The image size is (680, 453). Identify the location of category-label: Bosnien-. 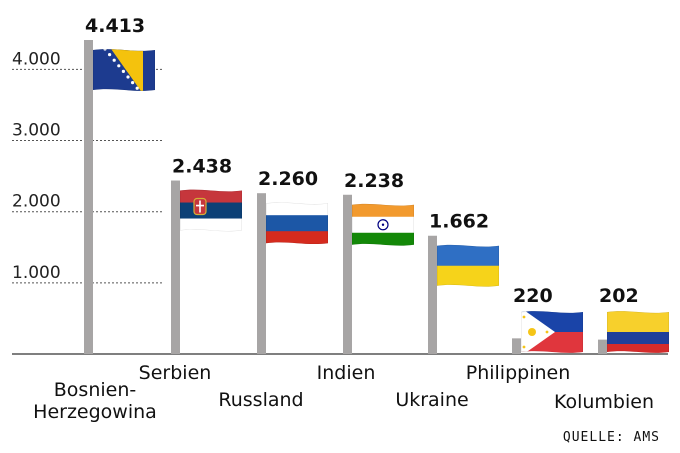
(95, 390).